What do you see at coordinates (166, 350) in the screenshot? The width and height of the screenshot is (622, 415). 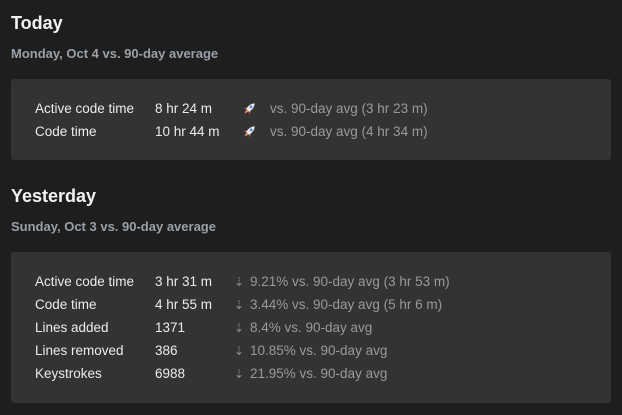 I see `stat-value: 386` at bounding box center [166, 350].